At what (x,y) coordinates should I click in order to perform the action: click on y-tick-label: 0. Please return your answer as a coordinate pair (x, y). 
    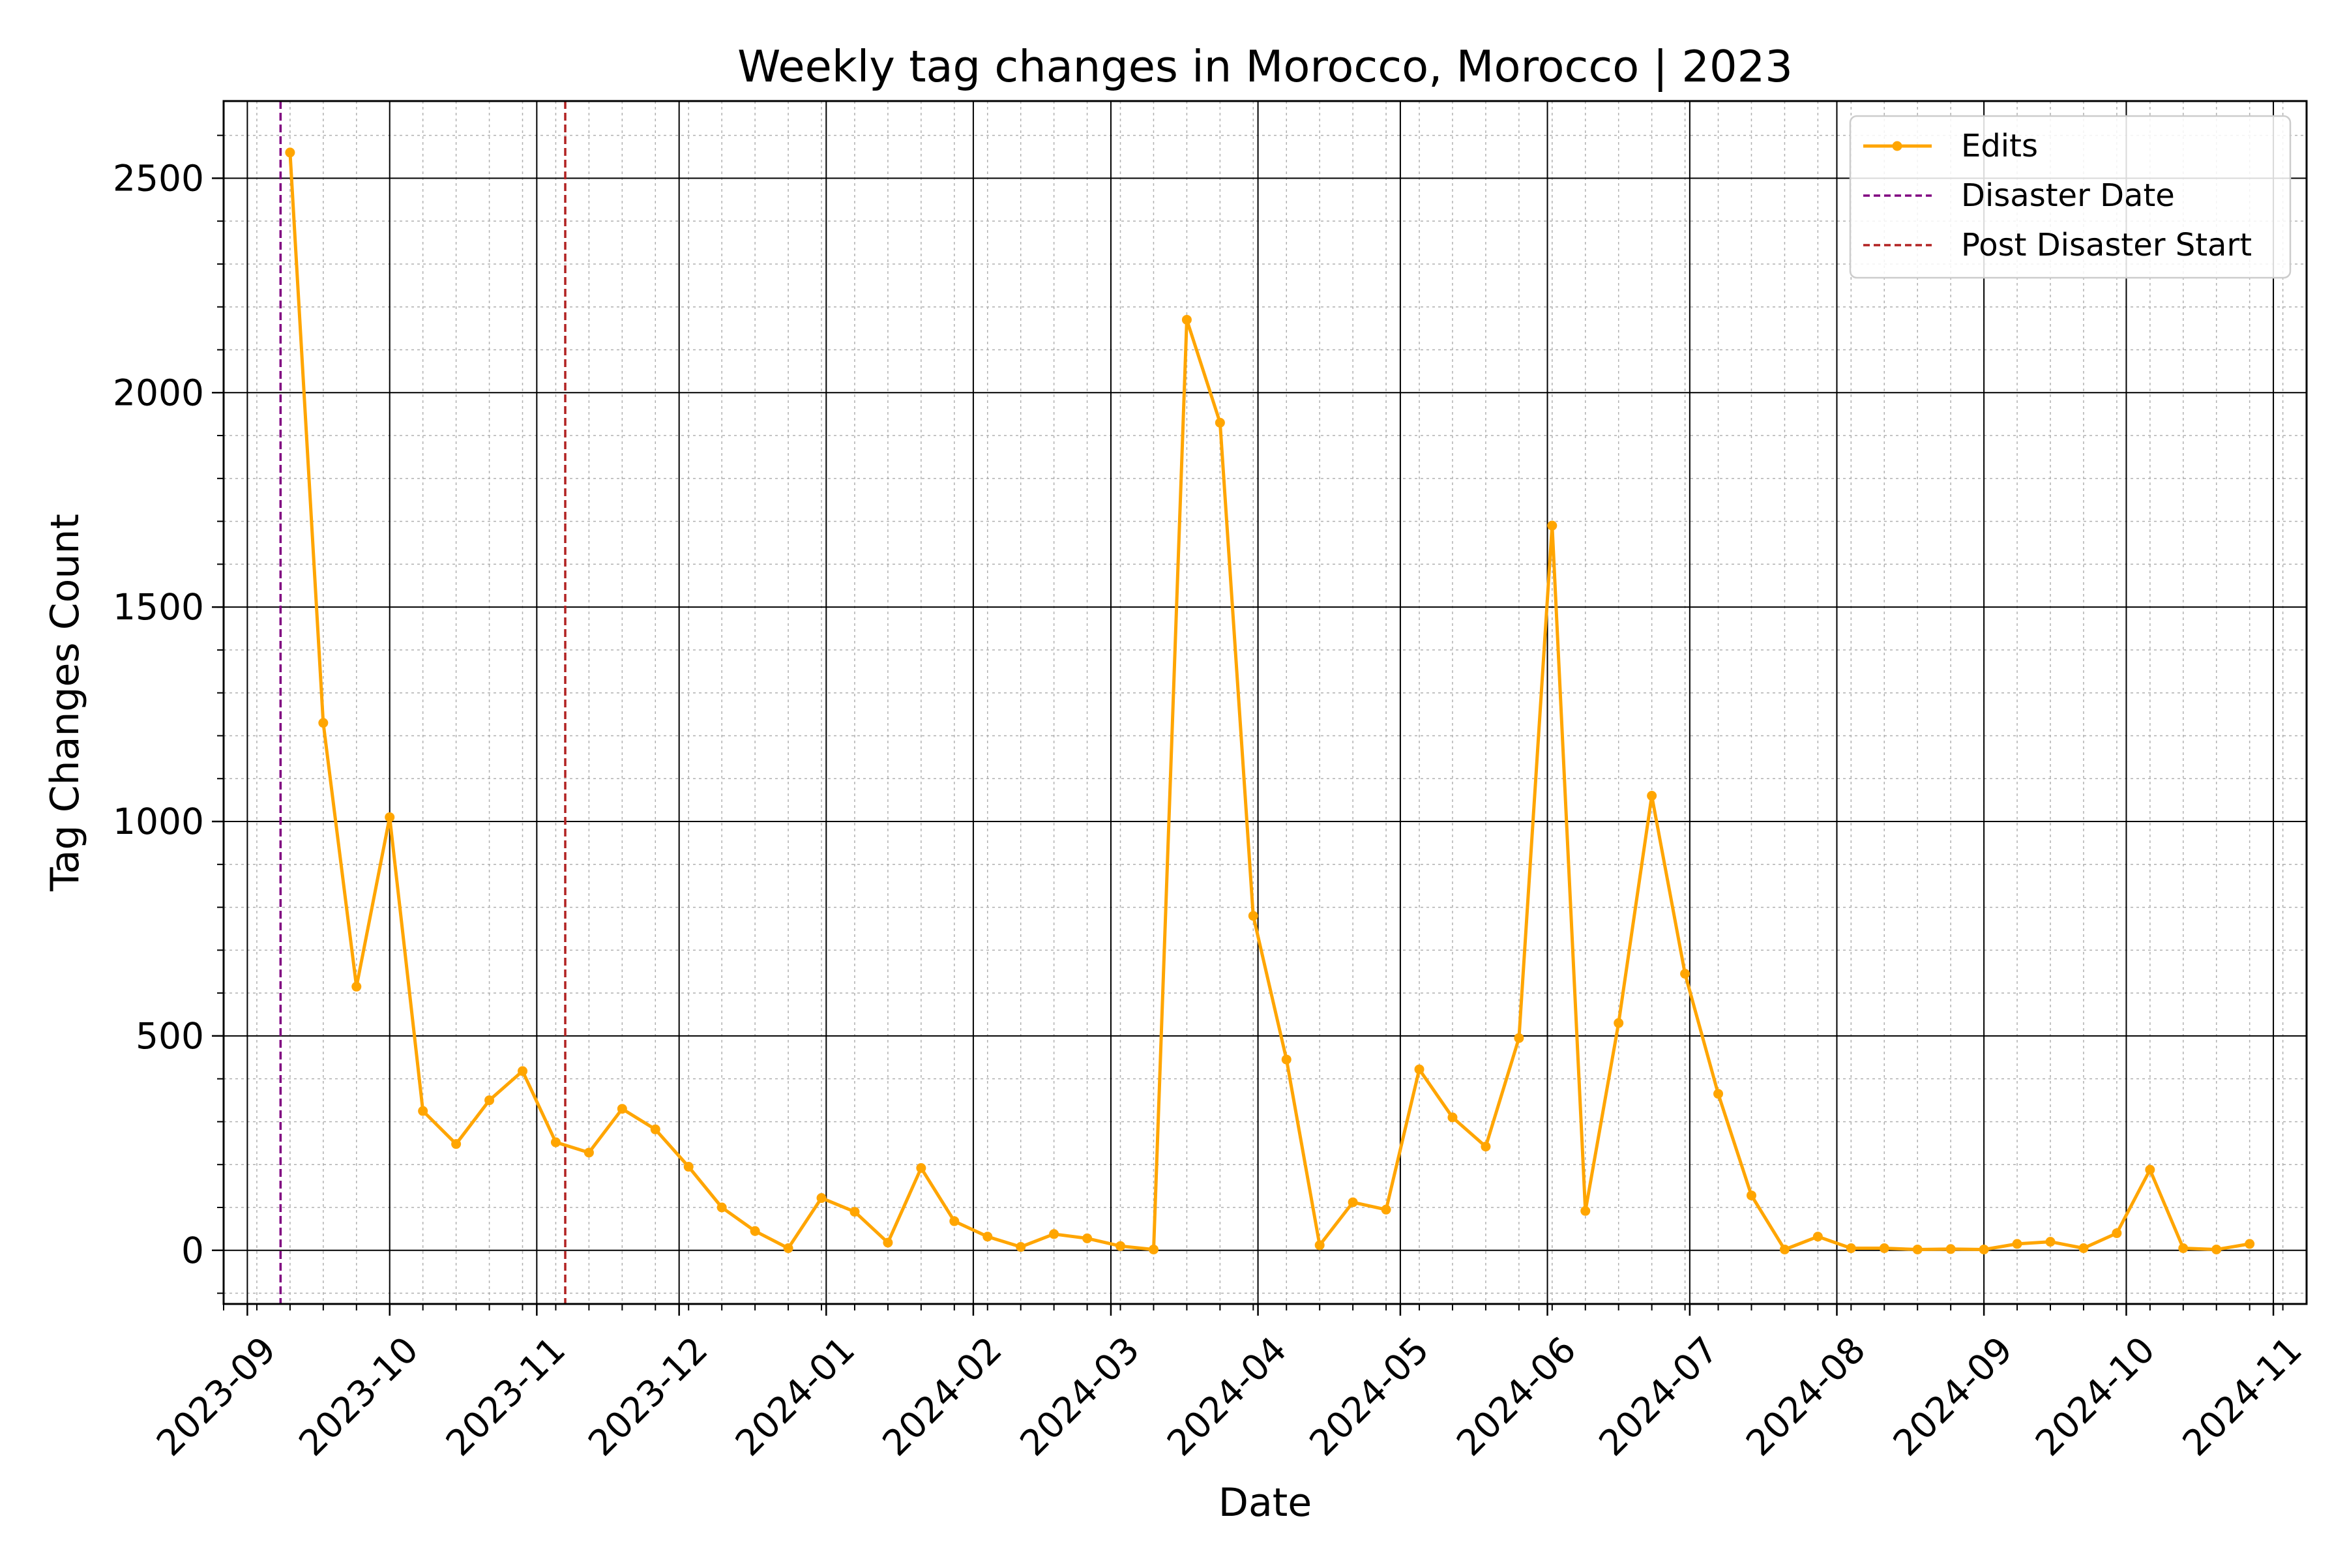
    Looking at the image, I should click on (193, 1250).